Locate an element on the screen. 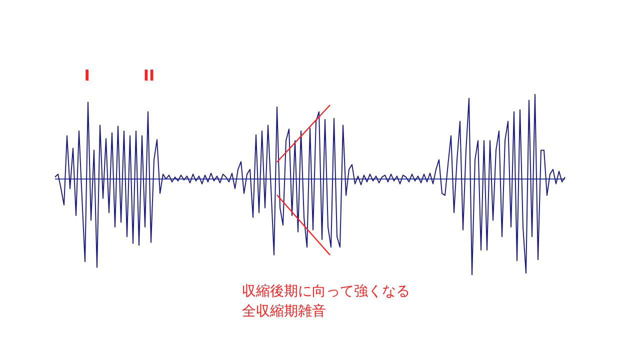  text: I is located at coordinates (87, 75).